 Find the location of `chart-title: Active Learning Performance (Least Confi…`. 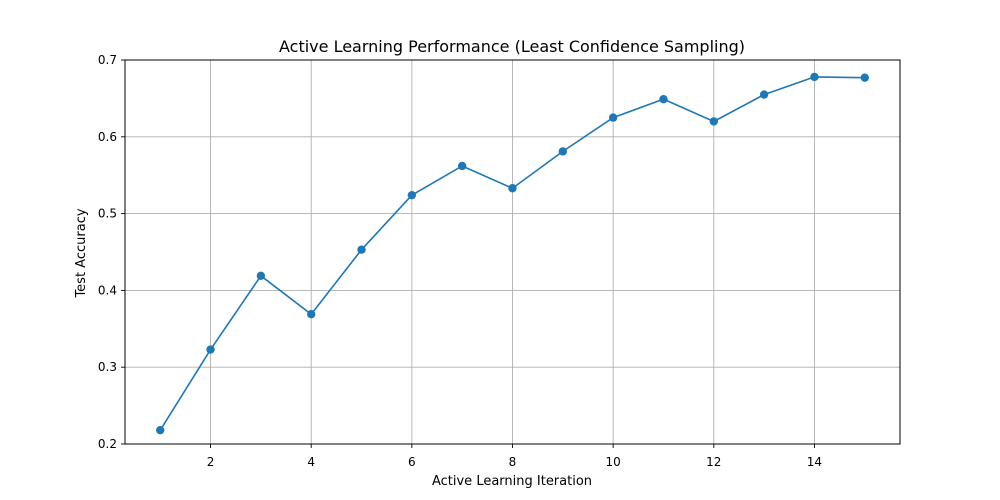

chart-title: Active Learning Performance (Least Confi… is located at coordinates (512, 46).